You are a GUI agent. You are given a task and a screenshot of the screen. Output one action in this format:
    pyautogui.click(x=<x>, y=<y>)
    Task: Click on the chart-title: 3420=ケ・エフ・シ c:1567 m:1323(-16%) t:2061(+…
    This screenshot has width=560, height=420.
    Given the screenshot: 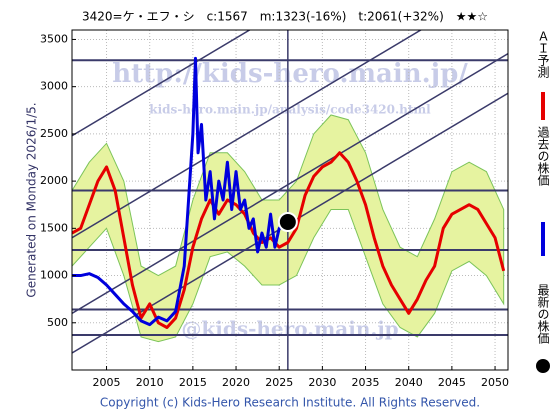 What is the action you would take?
    pyautogui.click(x=285, y=17)
    